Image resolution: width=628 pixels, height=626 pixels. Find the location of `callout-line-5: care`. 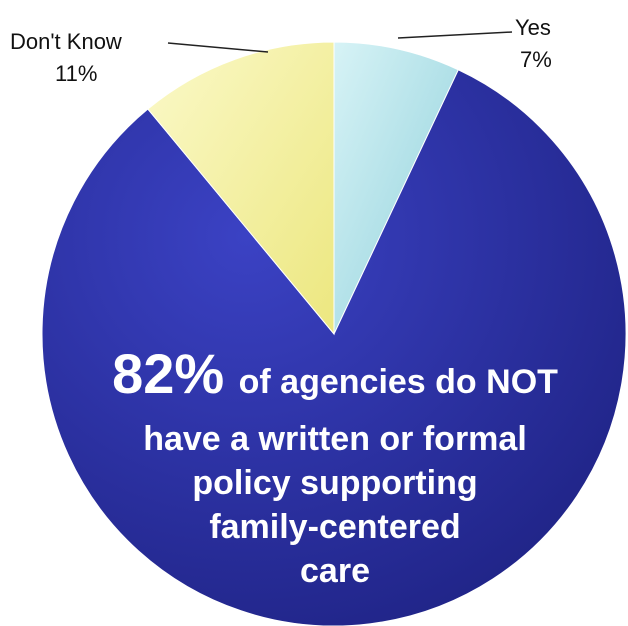

callout-line-5: care is located at coordinates (335, 571).